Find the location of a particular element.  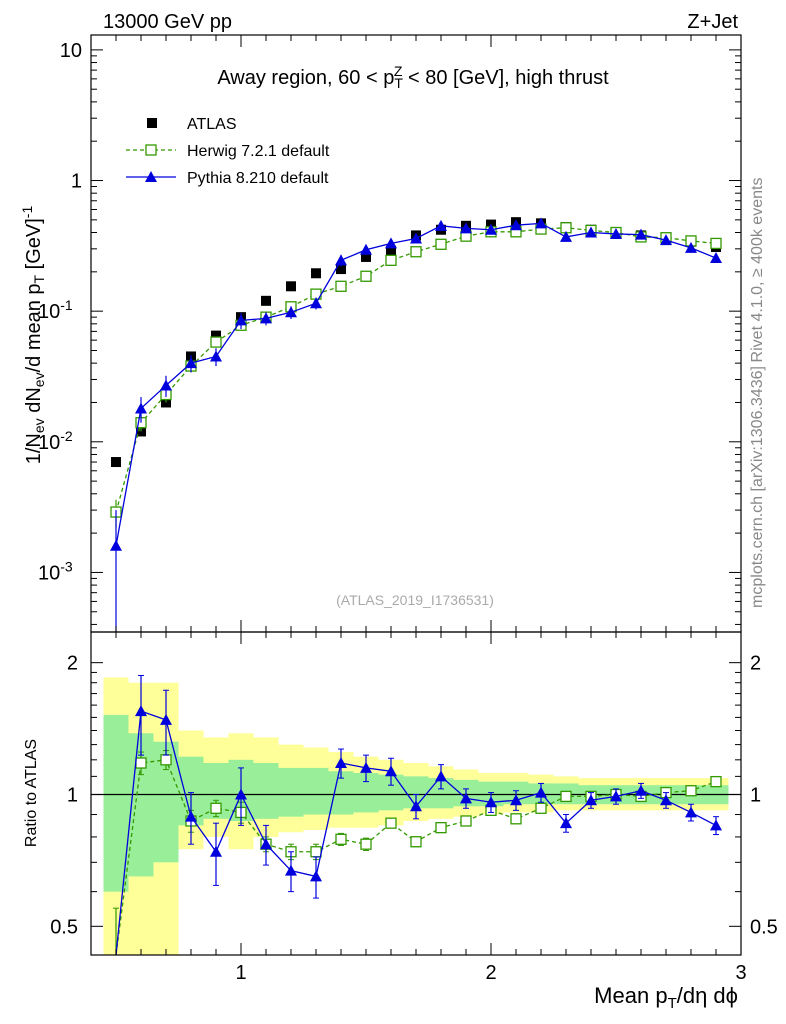

main-title-part1: Away region, 60 < is located at coordinates (300, 78).